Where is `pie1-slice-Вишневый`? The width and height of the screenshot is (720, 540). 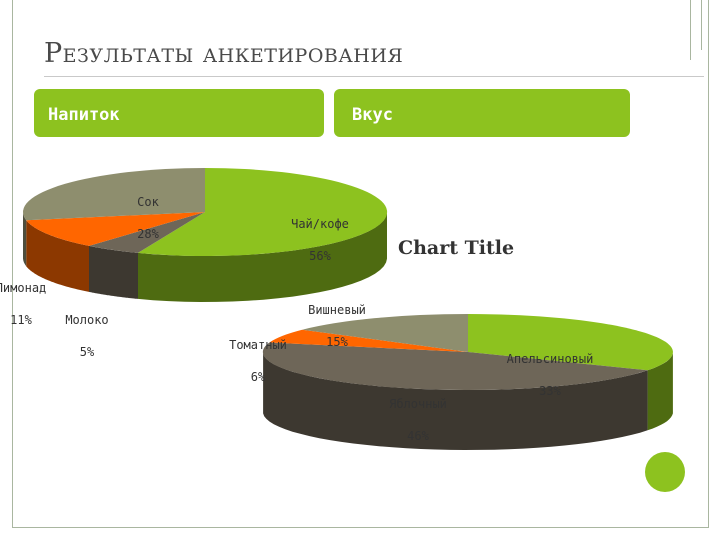
pie1-slice-Вишневый is located at coordinates (385, 333).